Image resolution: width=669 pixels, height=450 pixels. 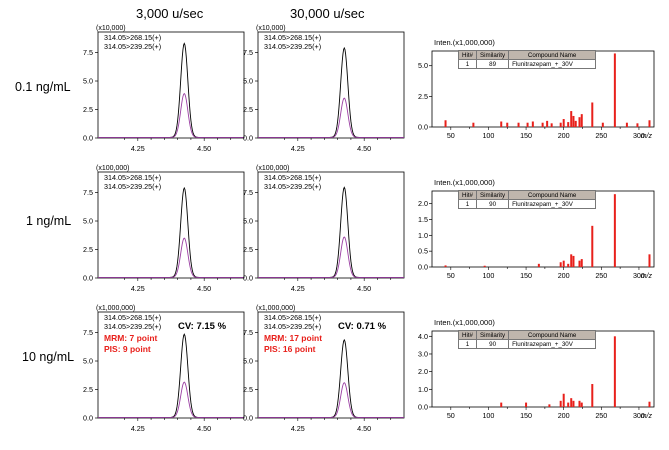 What do you see at coordinates (293, 338) in the screenshot?
I see `mrm-points-note: MRM: 17 point` at bounding box center [293, 338].